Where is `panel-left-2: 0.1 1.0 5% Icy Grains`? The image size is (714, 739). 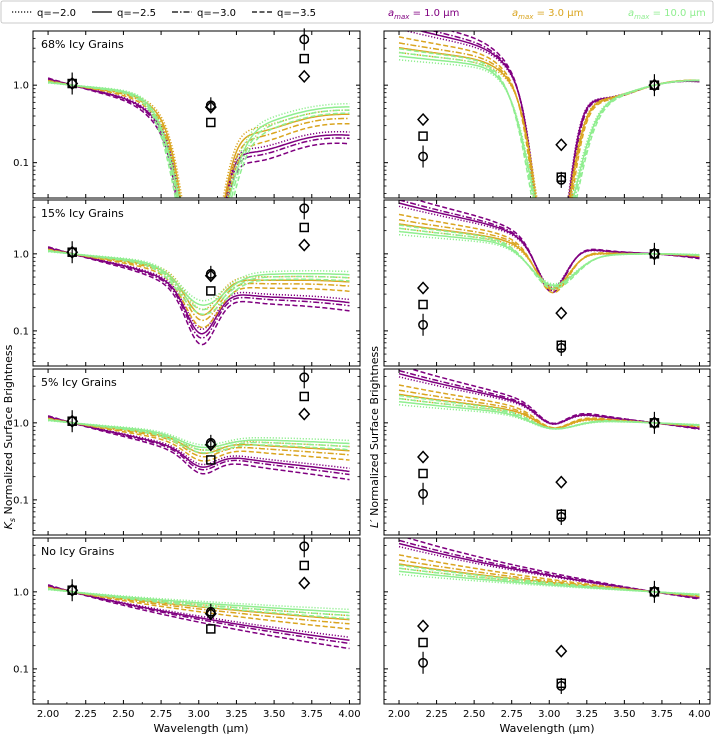 panel-left-2: 0.1 1.0 5% Icy Grains is located at coordinates (187, 451).